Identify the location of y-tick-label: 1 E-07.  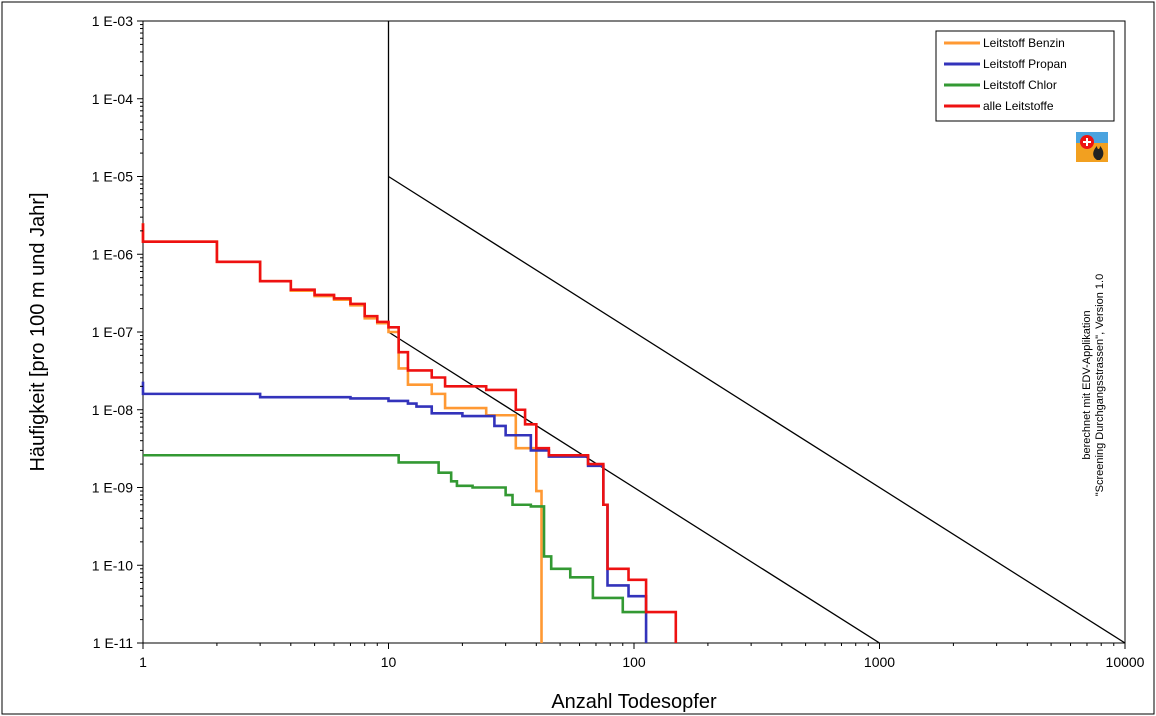
(112, 332).